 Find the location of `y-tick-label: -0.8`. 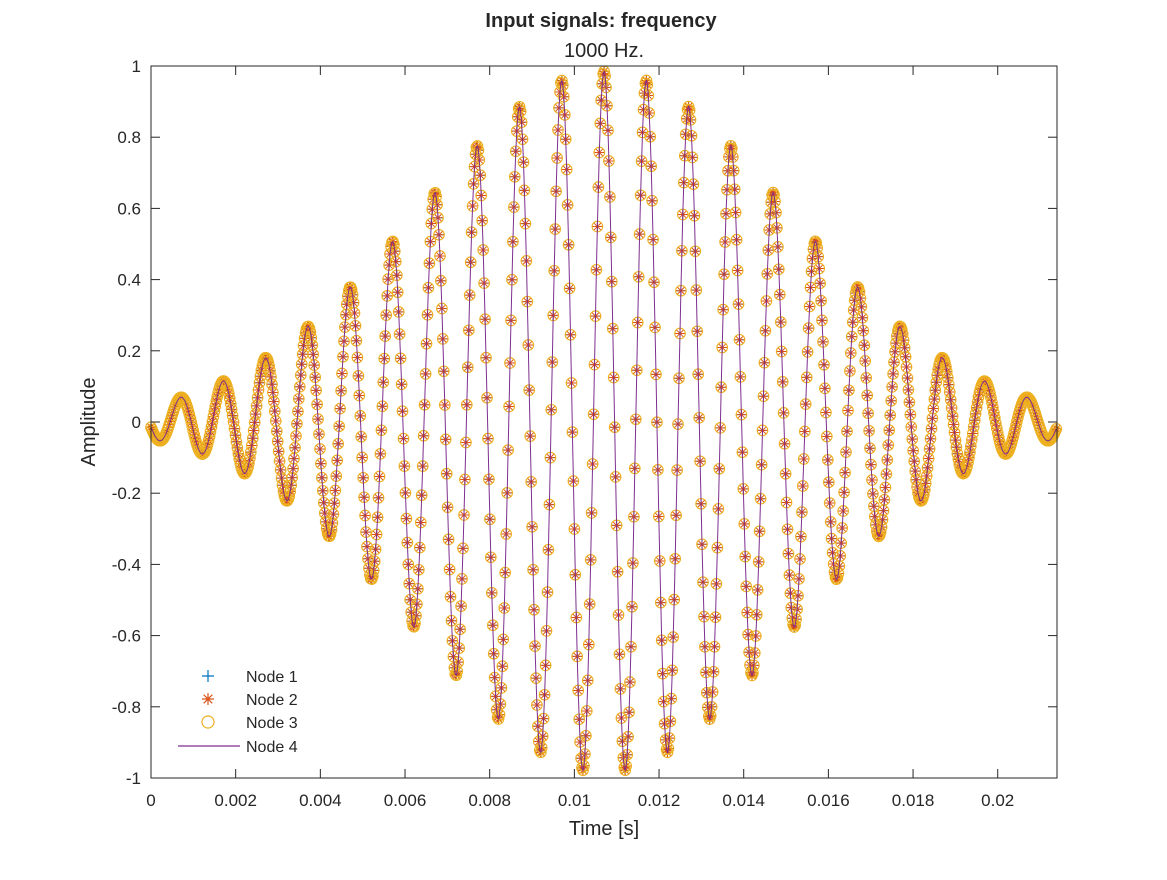

y-tick-label: -0.8 is located at coordinates (126, 707).